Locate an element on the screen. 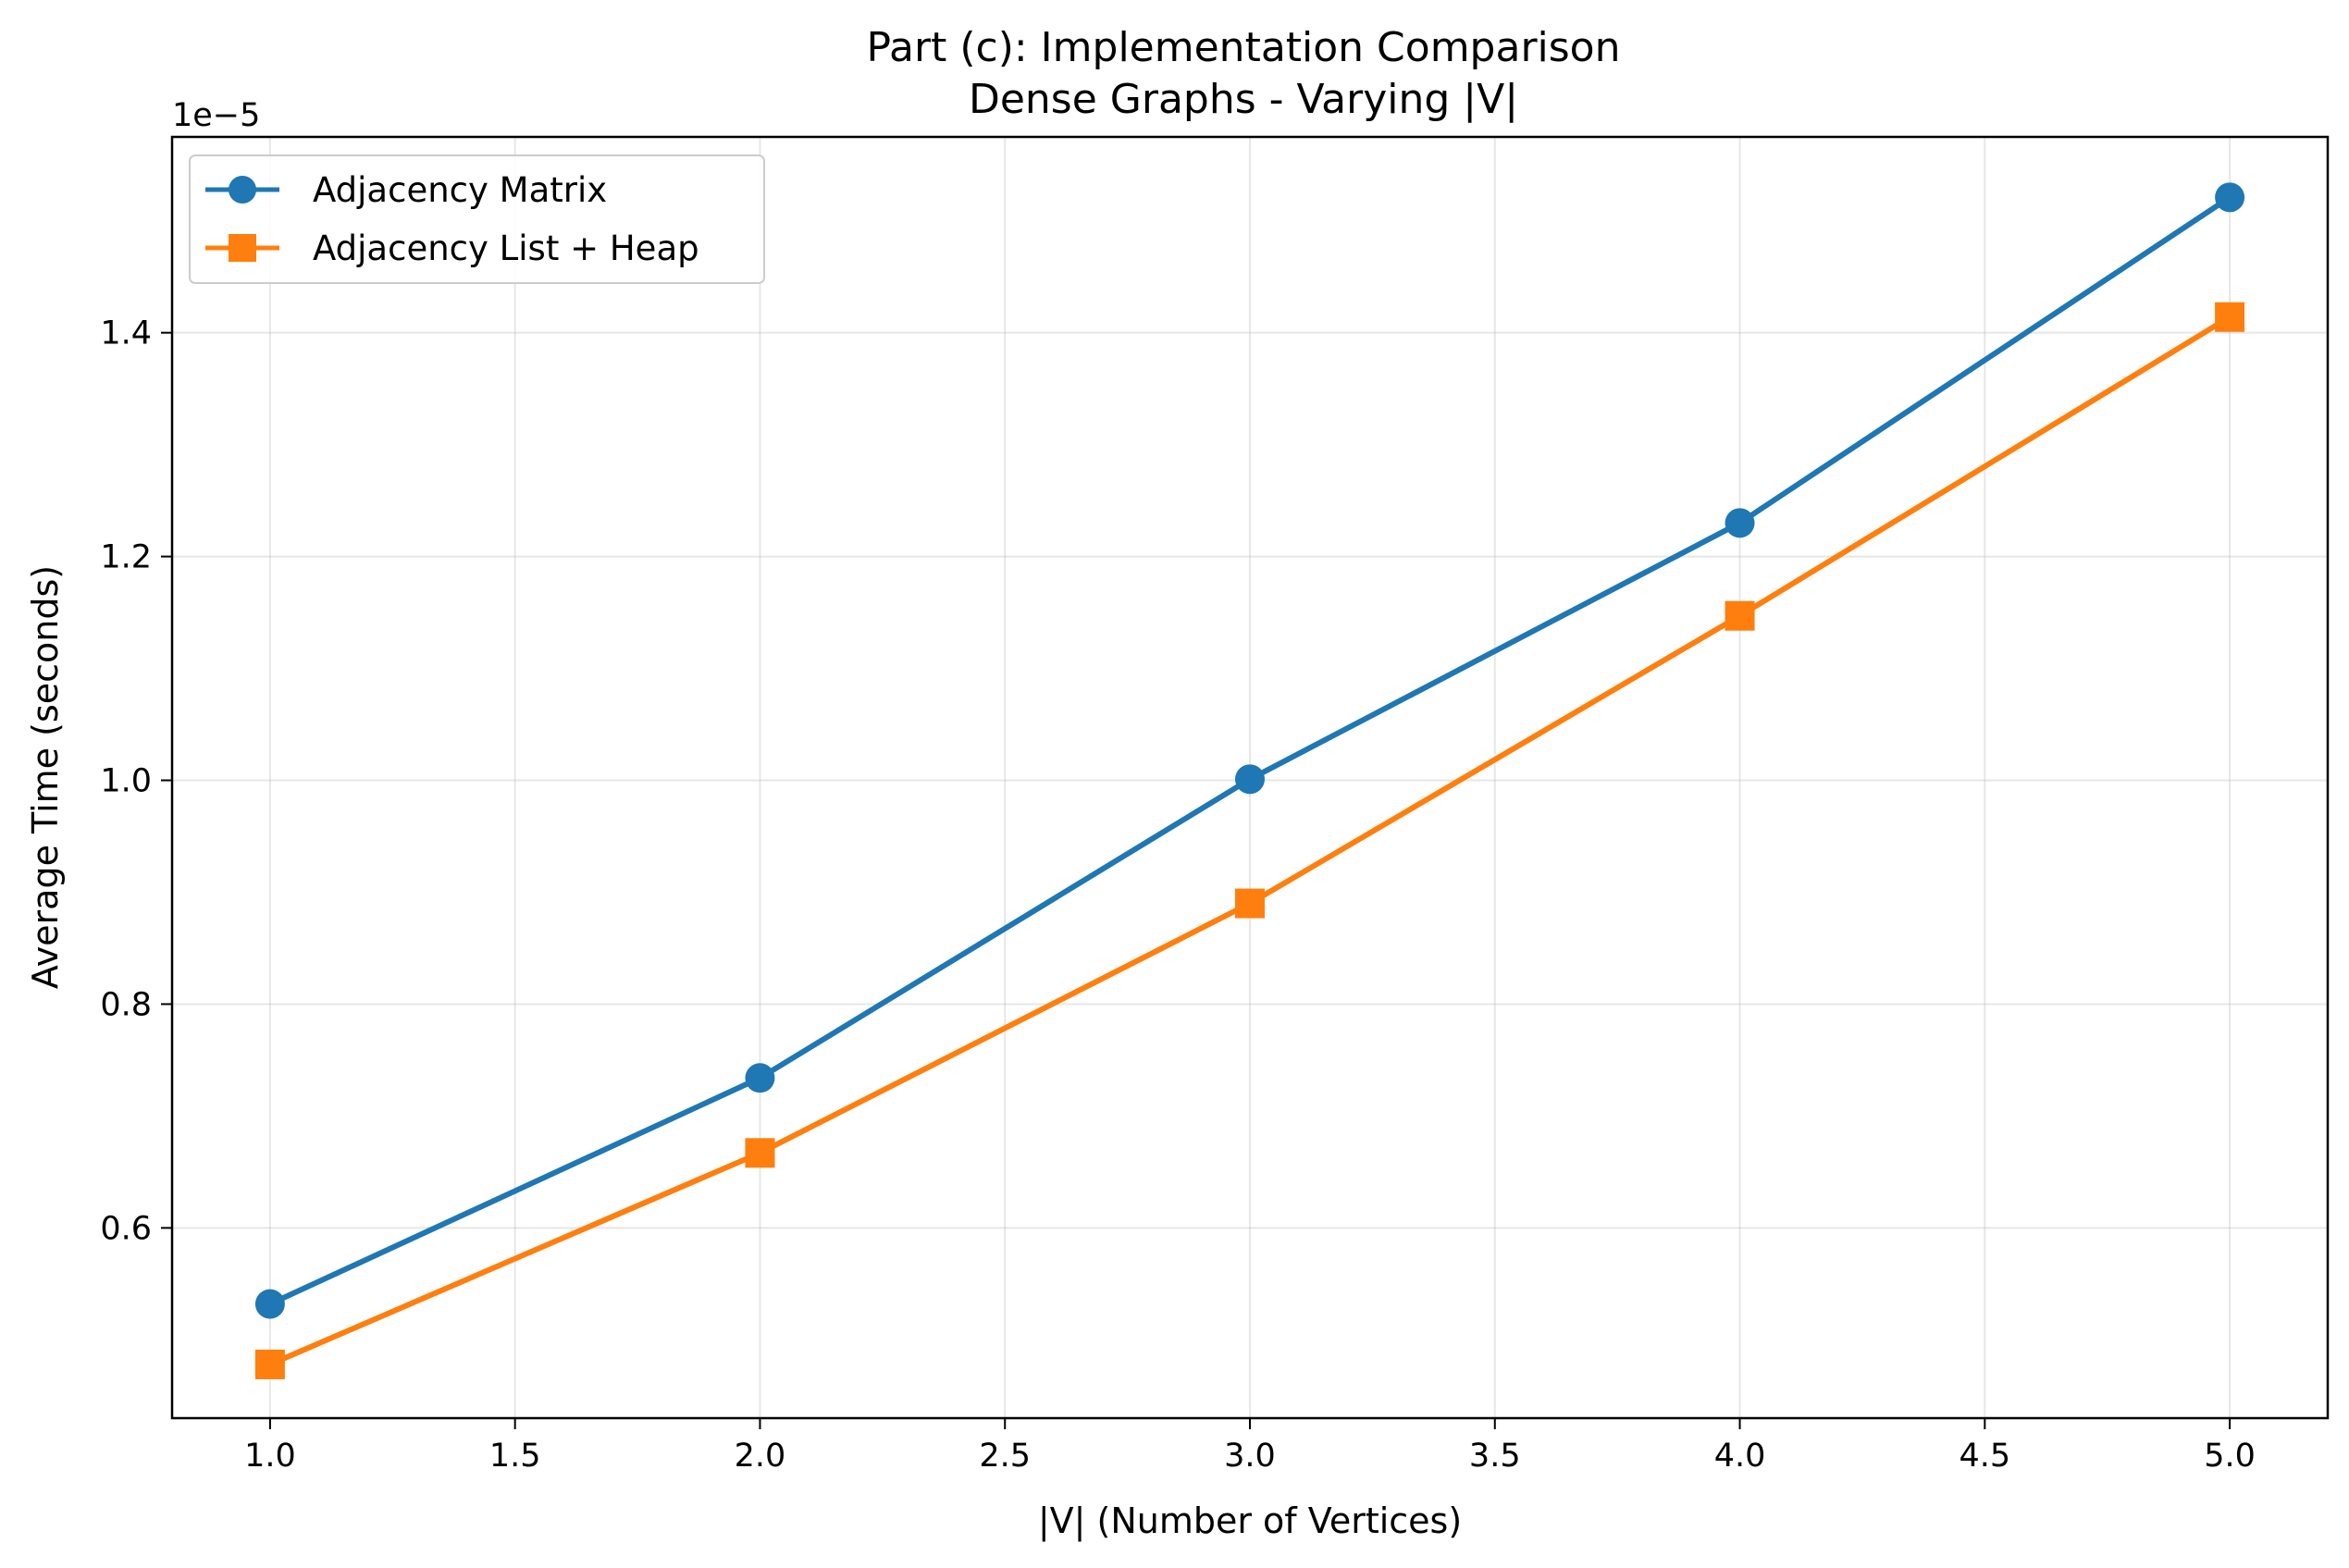  y-axis-ticks: 0.6 0.8 1.0 1.2 1.4 is located at coordinates (136, 781).